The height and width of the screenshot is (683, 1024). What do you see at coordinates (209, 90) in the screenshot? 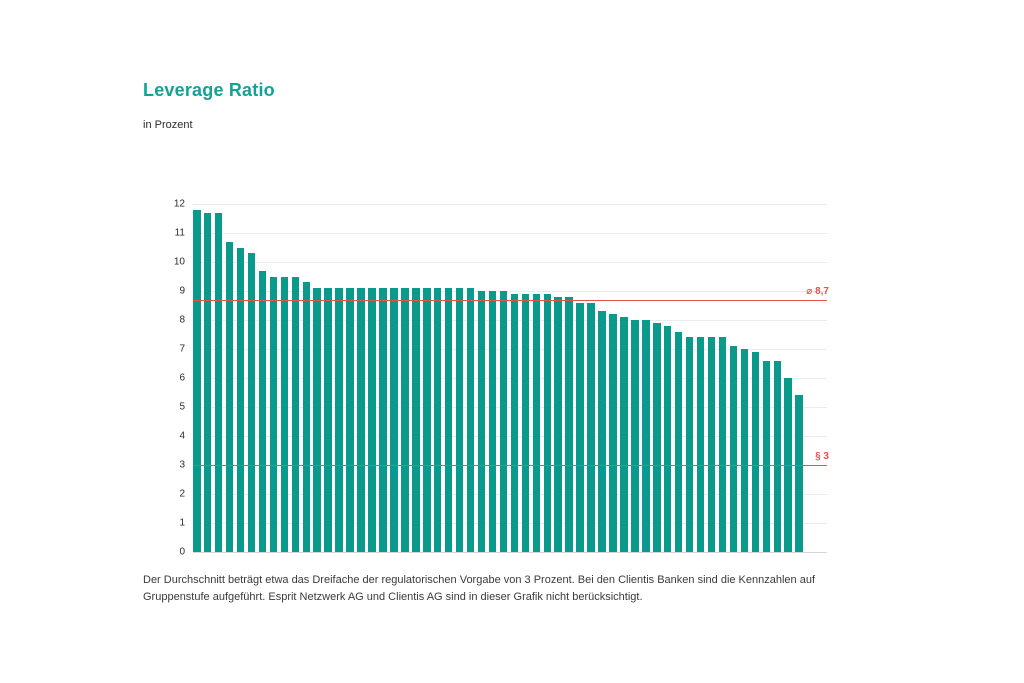
I see `chart-title: Leverage Ratio` at bounding box center [209, 90].